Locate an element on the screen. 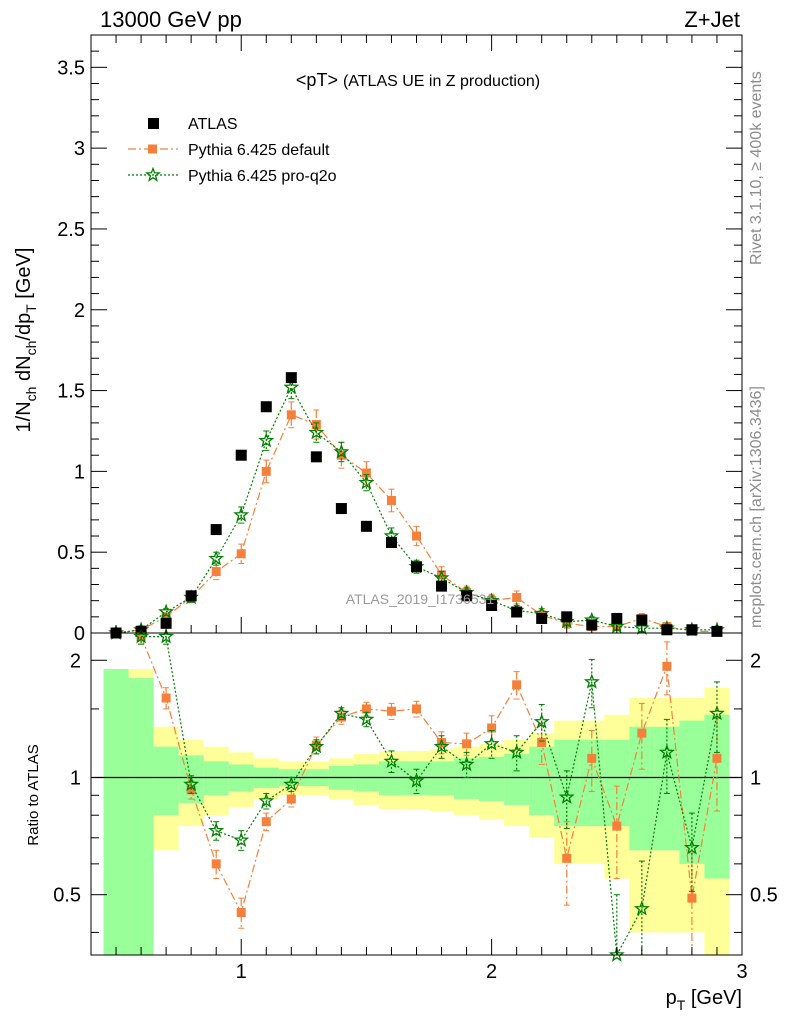 The width and height of the screenshot is (786, 1024). ratio-y-tick-label: 0.5 is located at coordinates (67, 896).